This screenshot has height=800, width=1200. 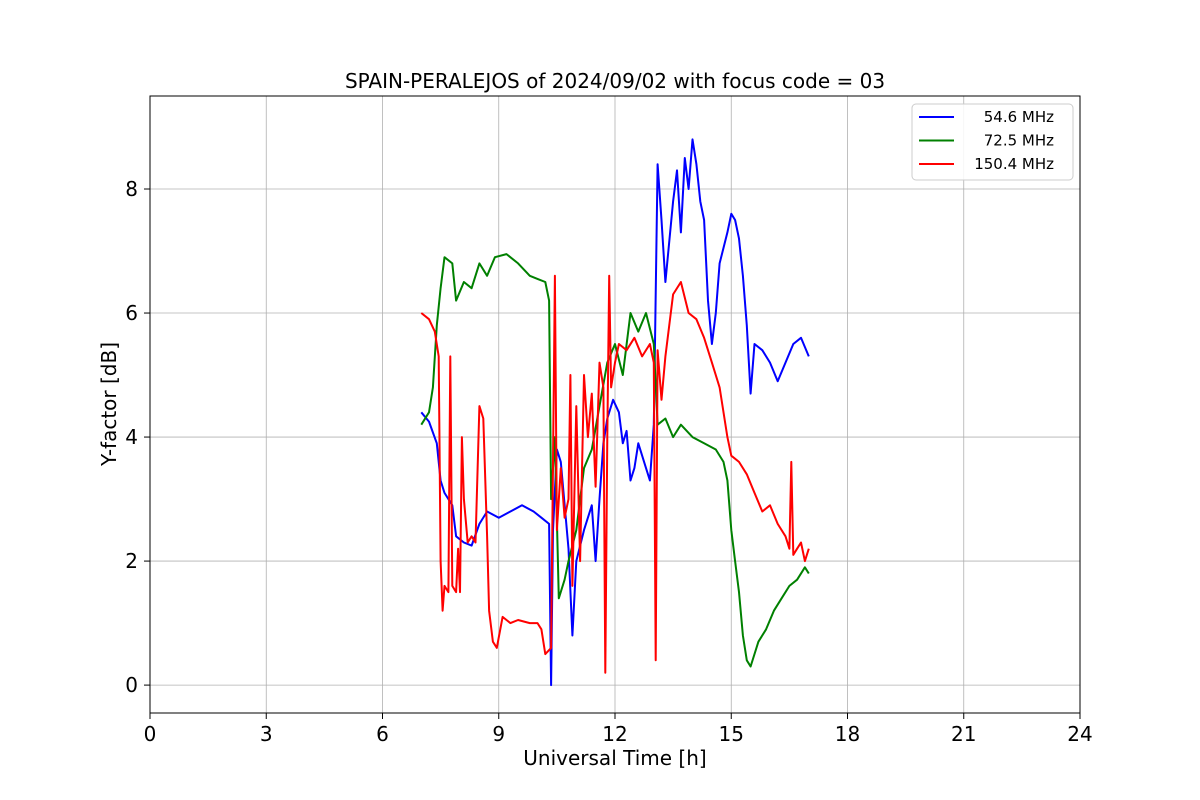 What do you see at coordinates (131, 189) in the screenshot?
I see `y-tick-label: 8` at bounding box center [131, 189].